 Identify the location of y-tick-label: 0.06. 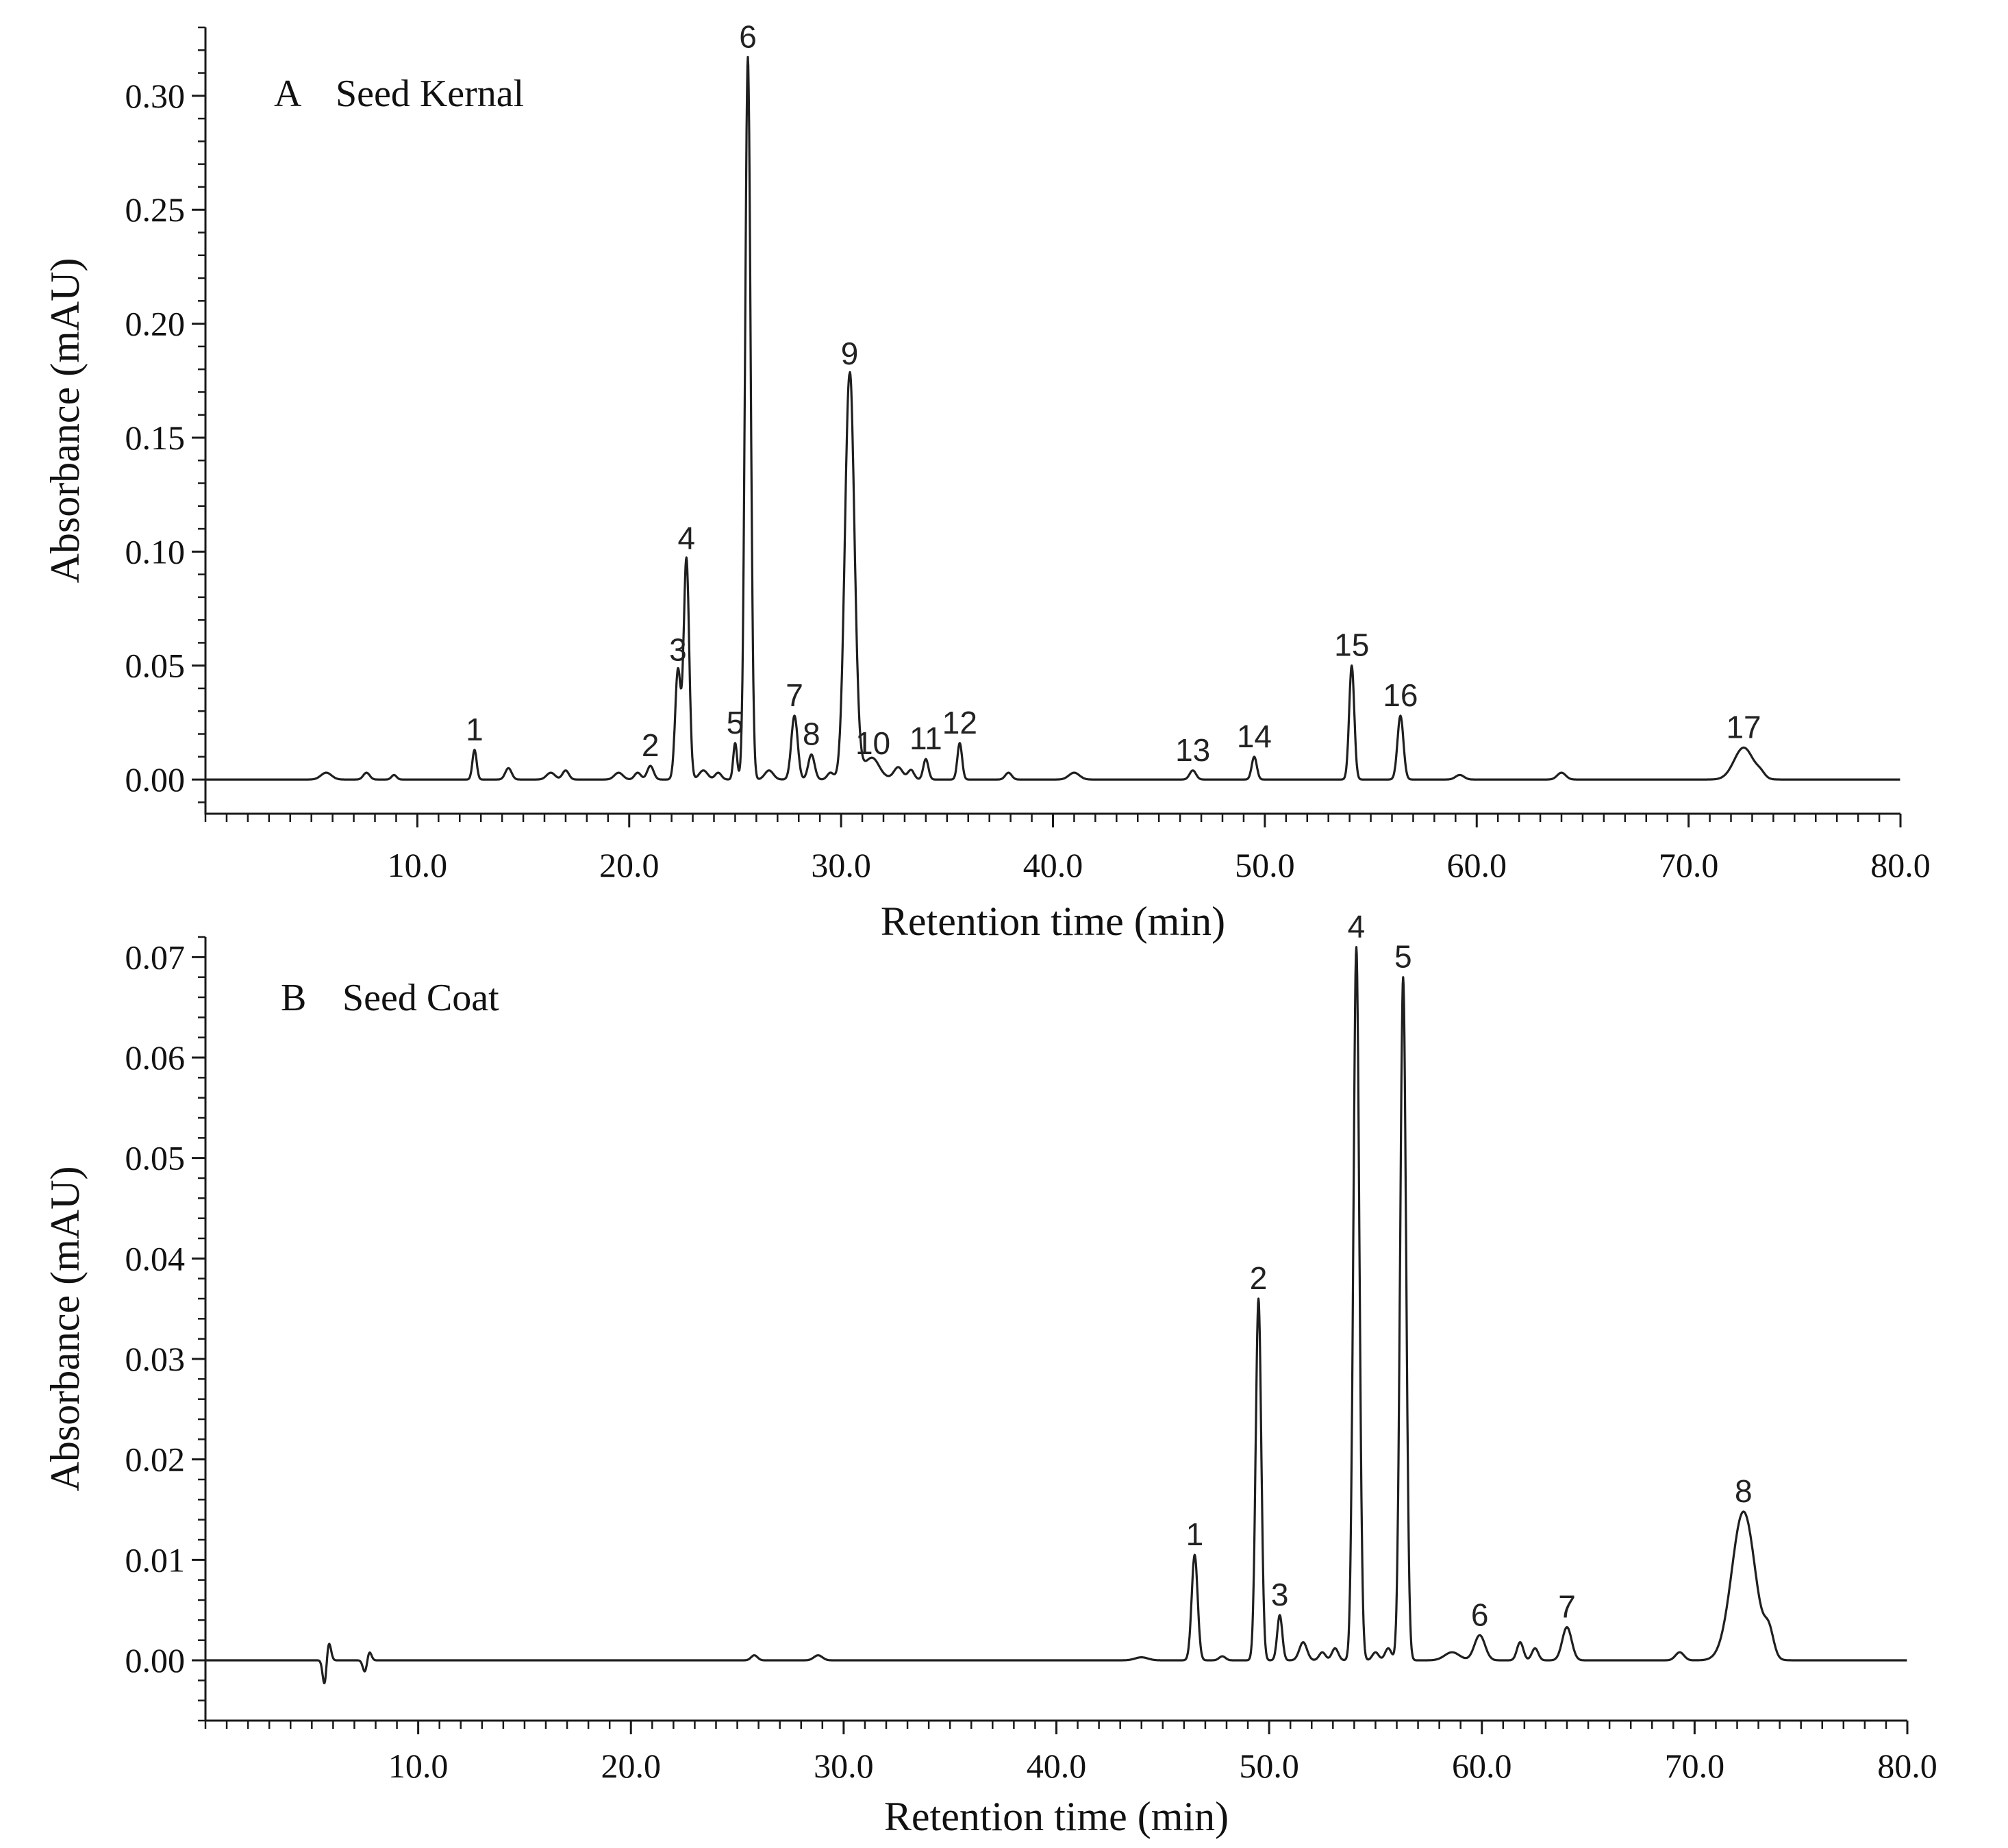
(155, 1057).